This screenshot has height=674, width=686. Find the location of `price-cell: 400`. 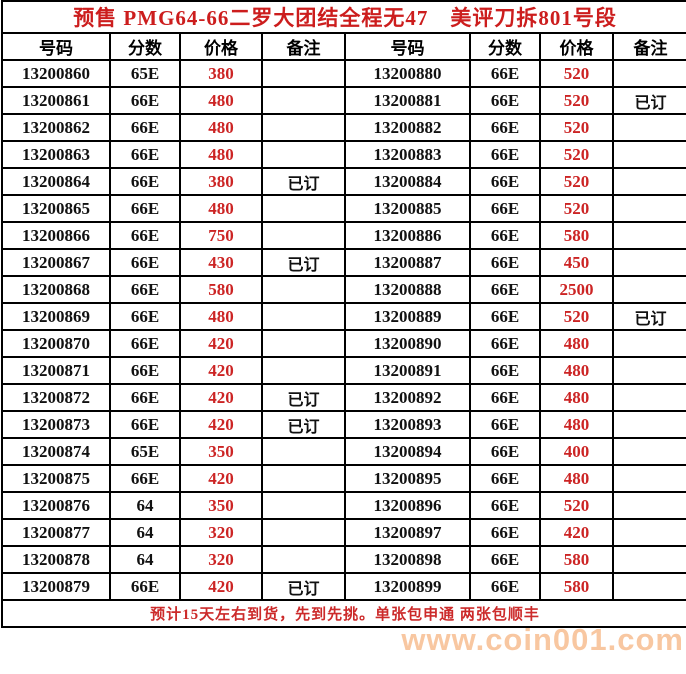

price-cell: 400 is located at coordinates (576, 451).